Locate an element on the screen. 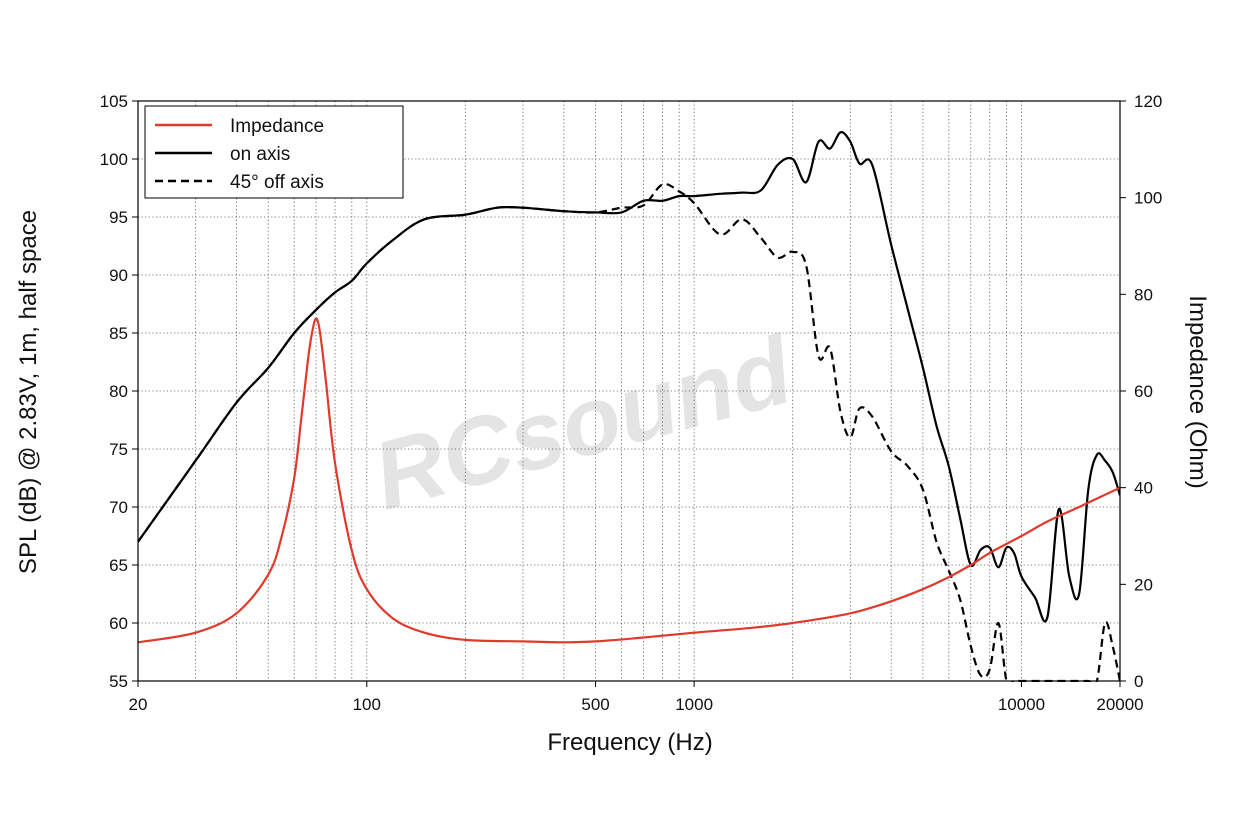 This screenshot has width=1260, height=840. legend: Impedance on axis 45° off axis is located at coordinates (274, 152).